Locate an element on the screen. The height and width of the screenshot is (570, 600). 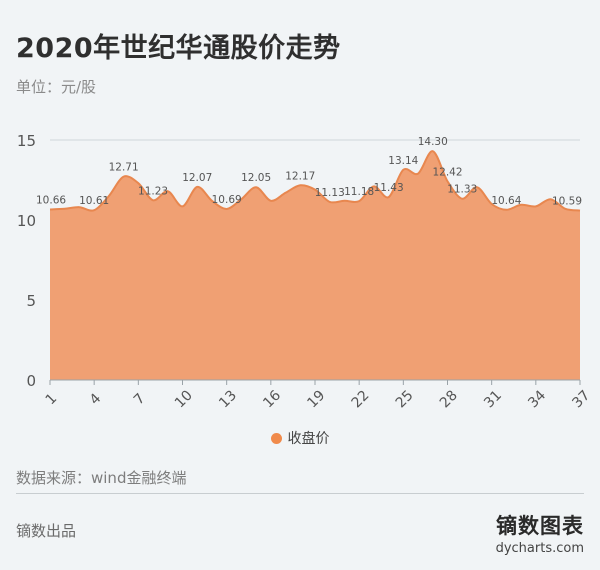
publisher-label: 镝数出品 is located at coordinates (46, 531).